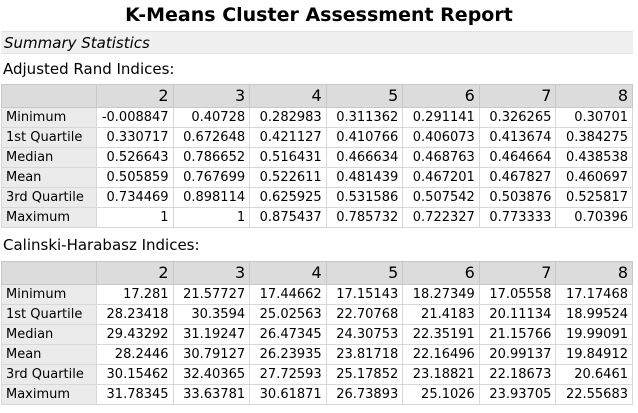 The height and width of the screenshot is (413, 638). What do you see at coordinates (288, 96) in the screenshot?
I see `ari-column-header: 4` at bounding box center [288, 96].